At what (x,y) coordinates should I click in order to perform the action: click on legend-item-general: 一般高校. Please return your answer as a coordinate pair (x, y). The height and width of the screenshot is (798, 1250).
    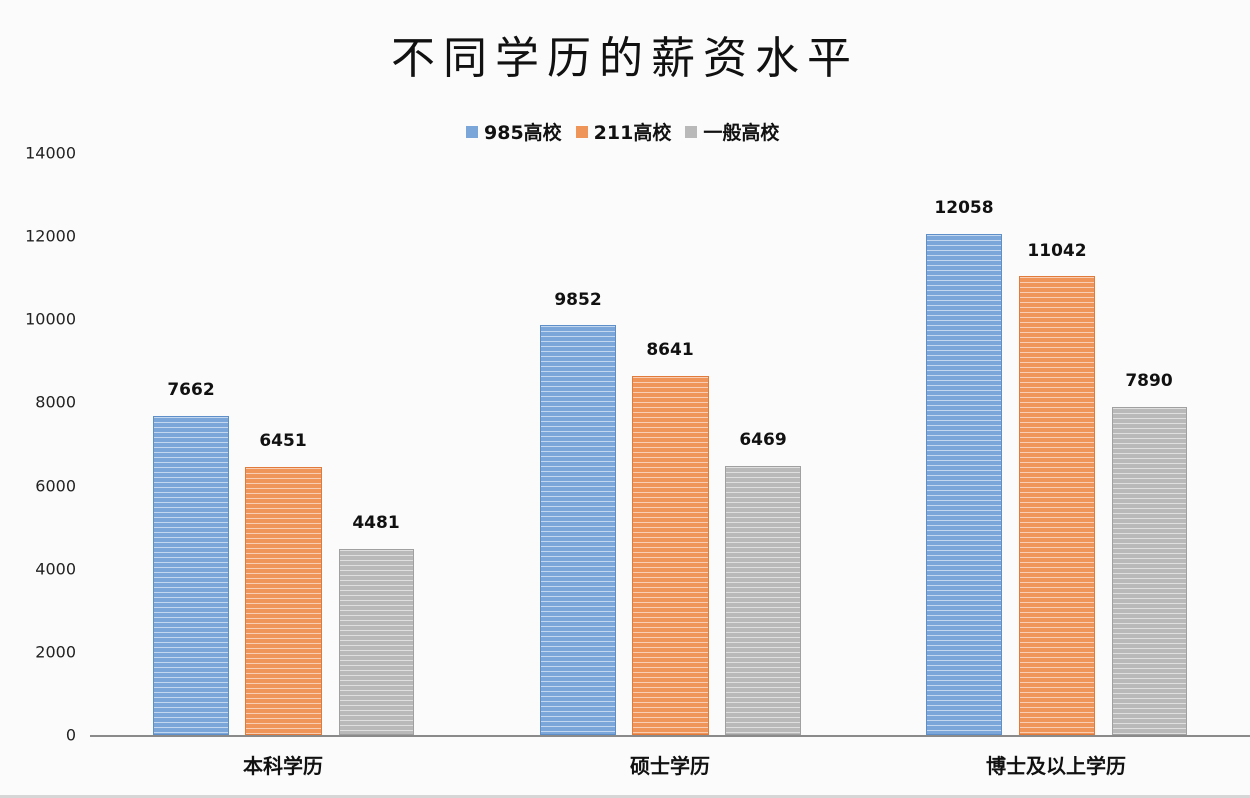
    Looking at the image, I should click on (732, 131).